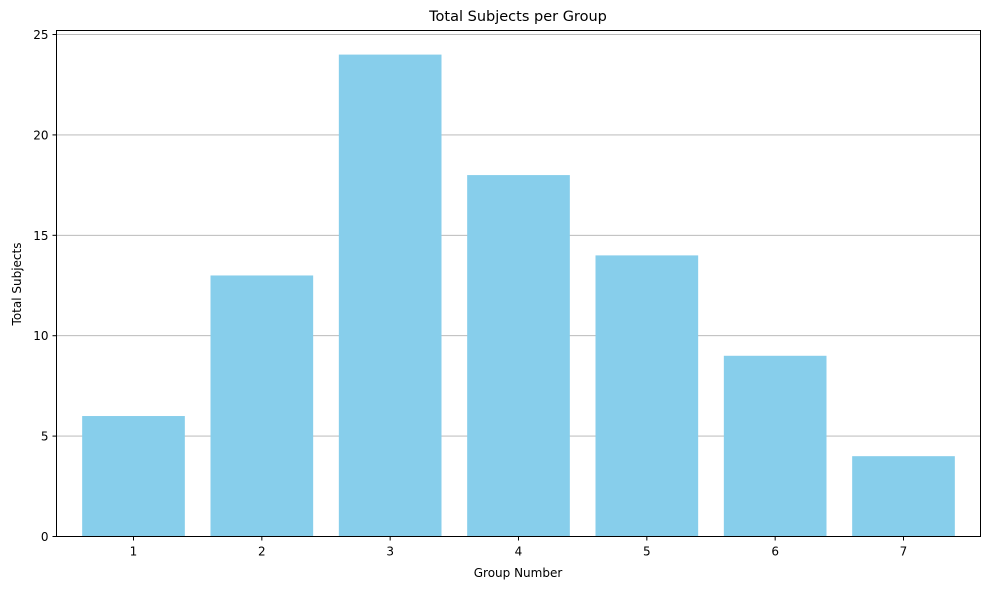  What do you see at coordinates (40, 35) in the screenshot?
I see `y-tick-label: 25` at bounding box center [40, 35].